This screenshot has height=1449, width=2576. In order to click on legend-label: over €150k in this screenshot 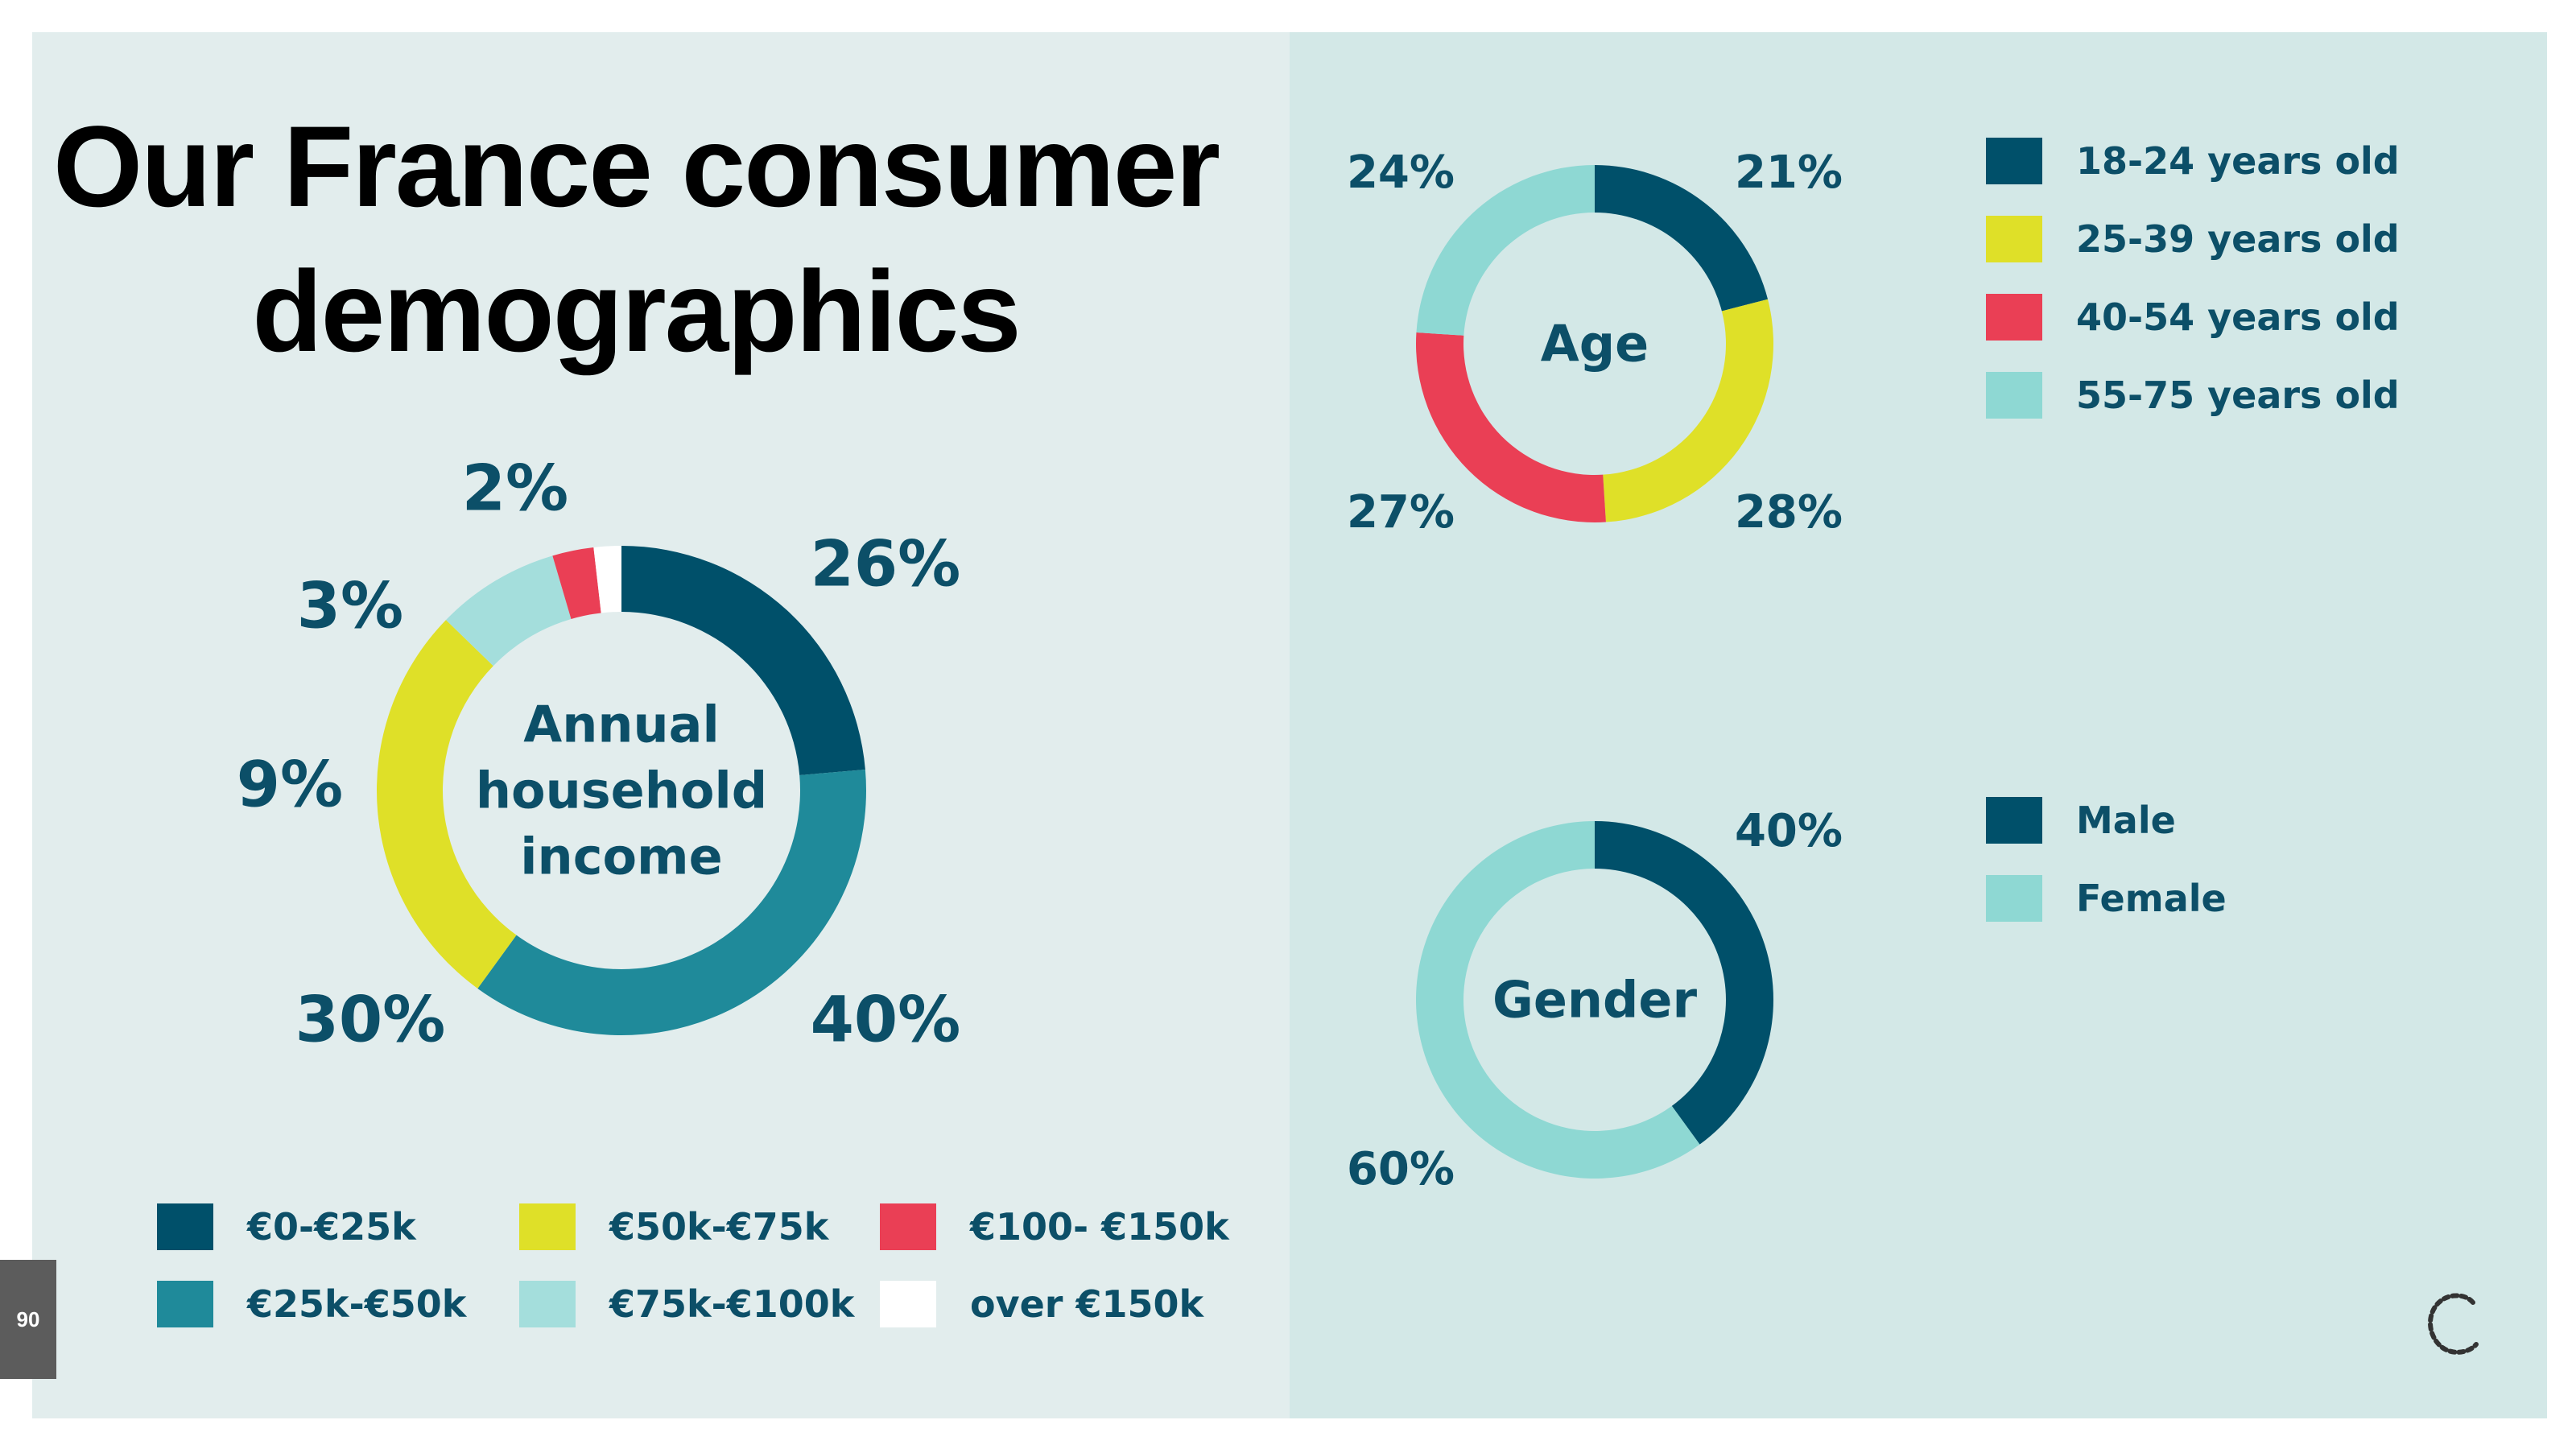, I will do `click(1087, 1304)`.